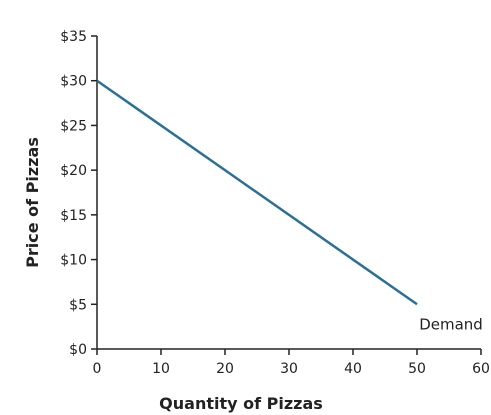 This screenshot has width=491, height=415. I want to click on x-tick-label: 10, so click(161, 369).